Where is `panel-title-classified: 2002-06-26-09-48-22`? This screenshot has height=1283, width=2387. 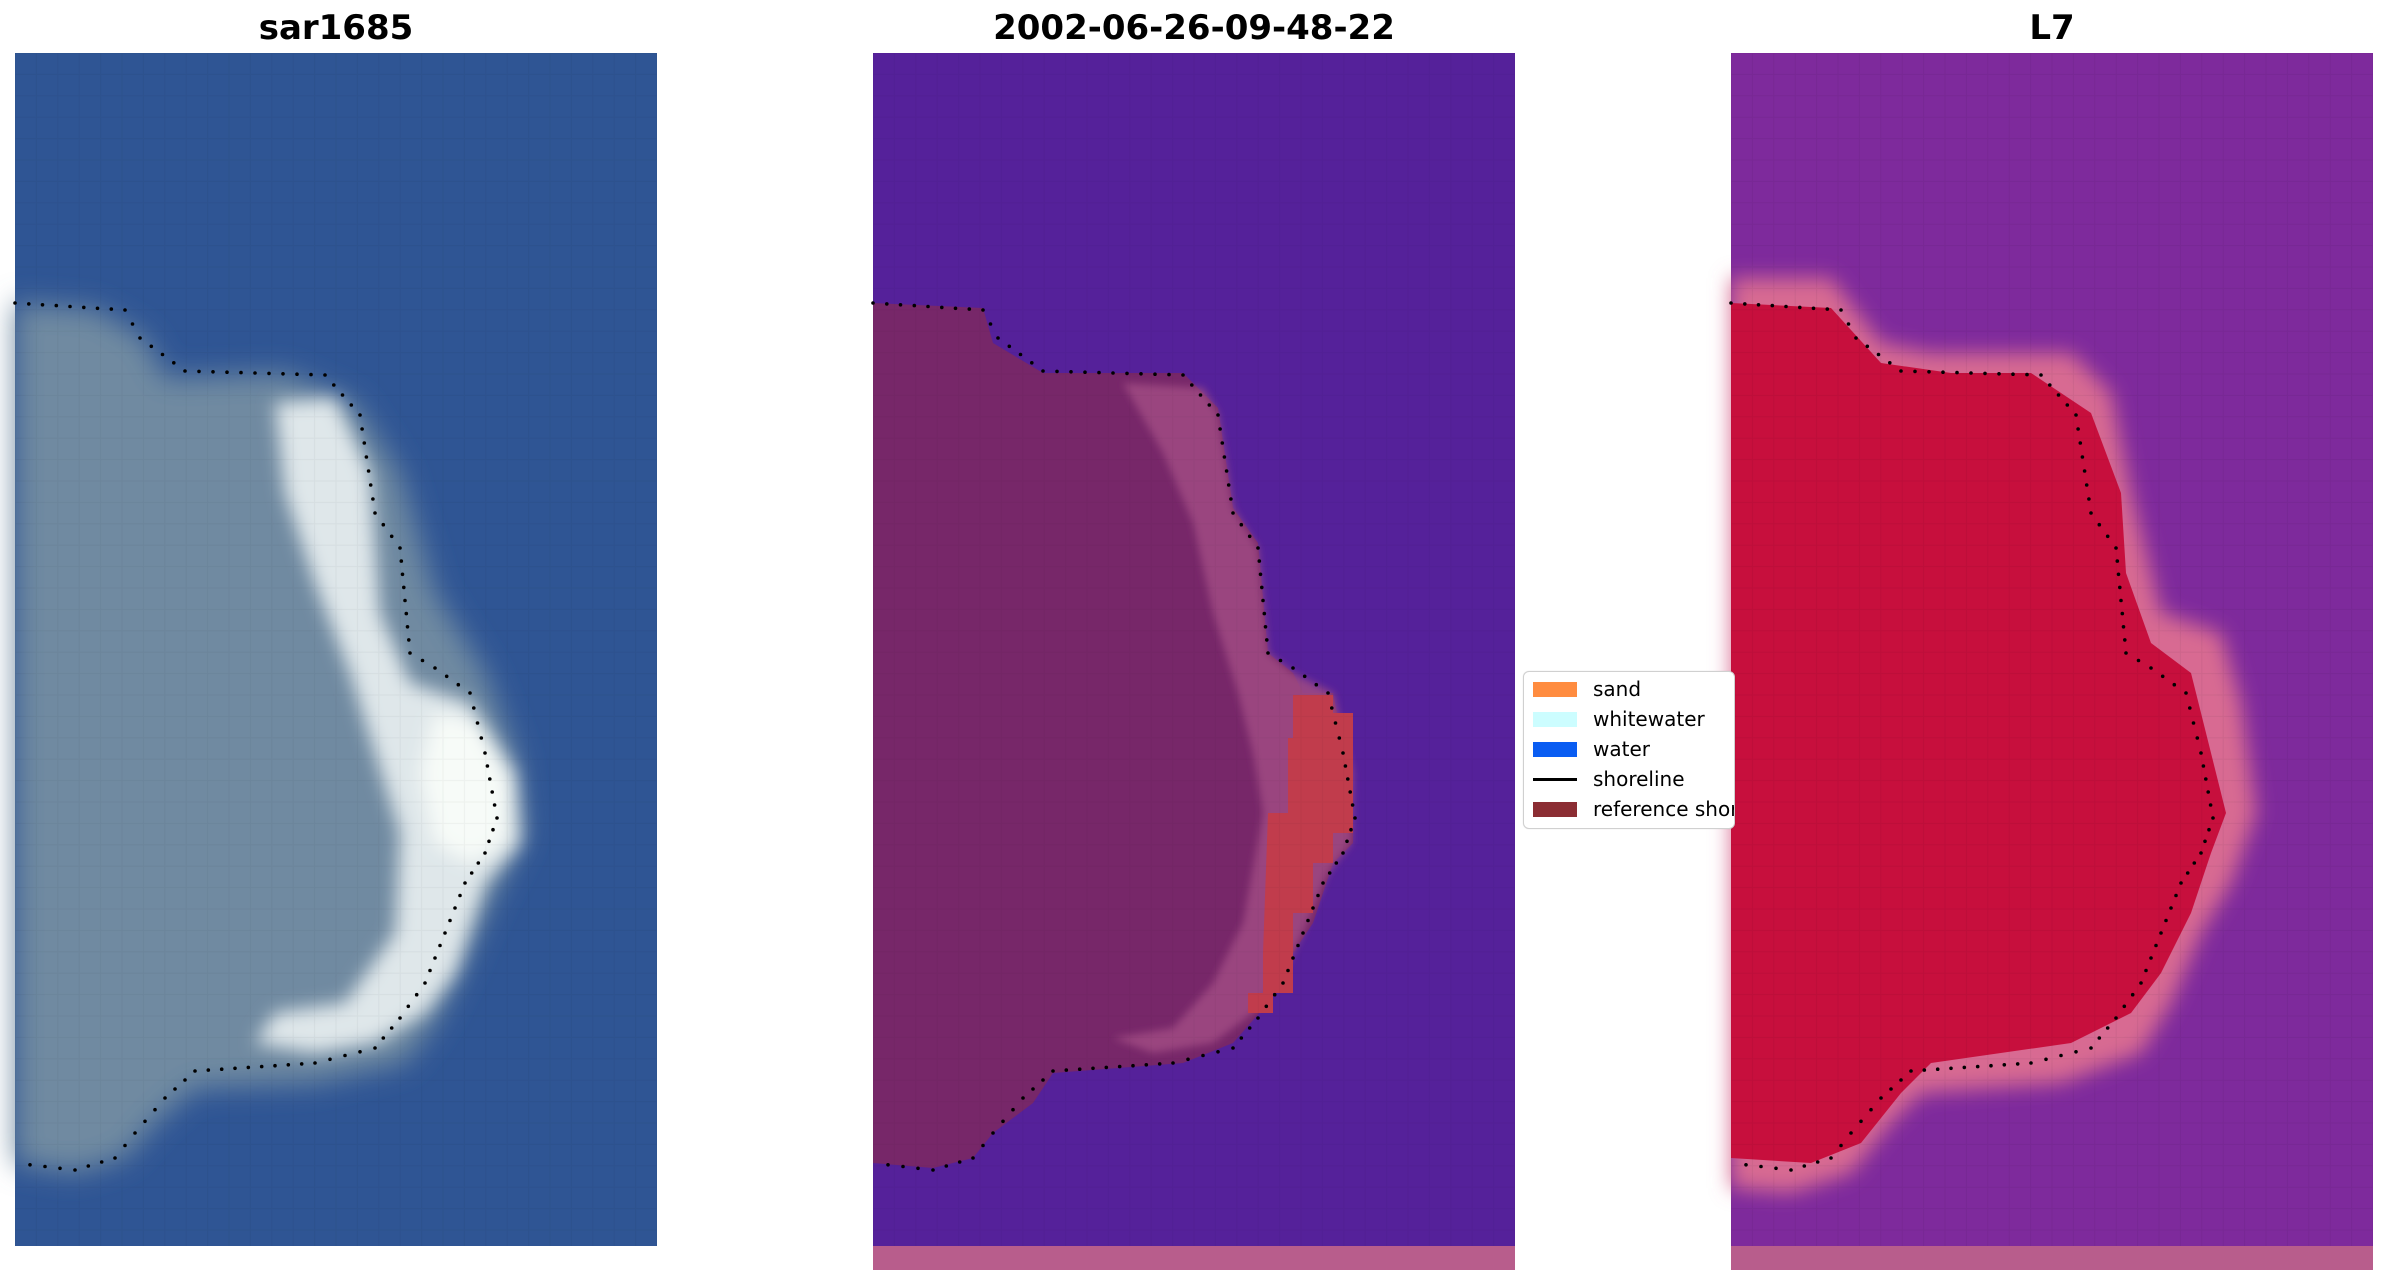
panel-title-classified: 2002-06-26-09-48-22 is located at coordinates (1194, 28).